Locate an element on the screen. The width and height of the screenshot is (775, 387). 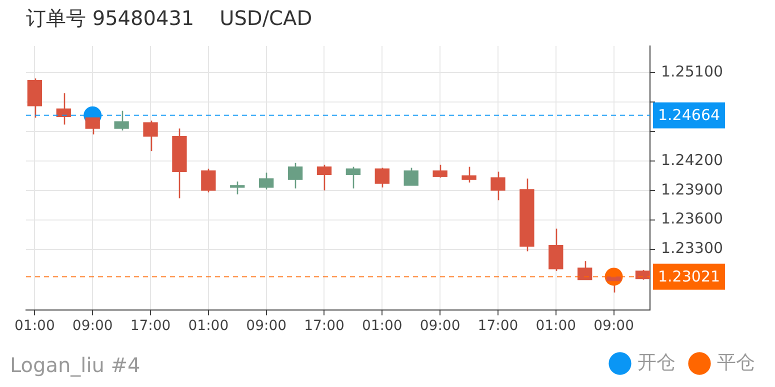
ref-line-label: 1.23021 is located at coordinates (689, 277).